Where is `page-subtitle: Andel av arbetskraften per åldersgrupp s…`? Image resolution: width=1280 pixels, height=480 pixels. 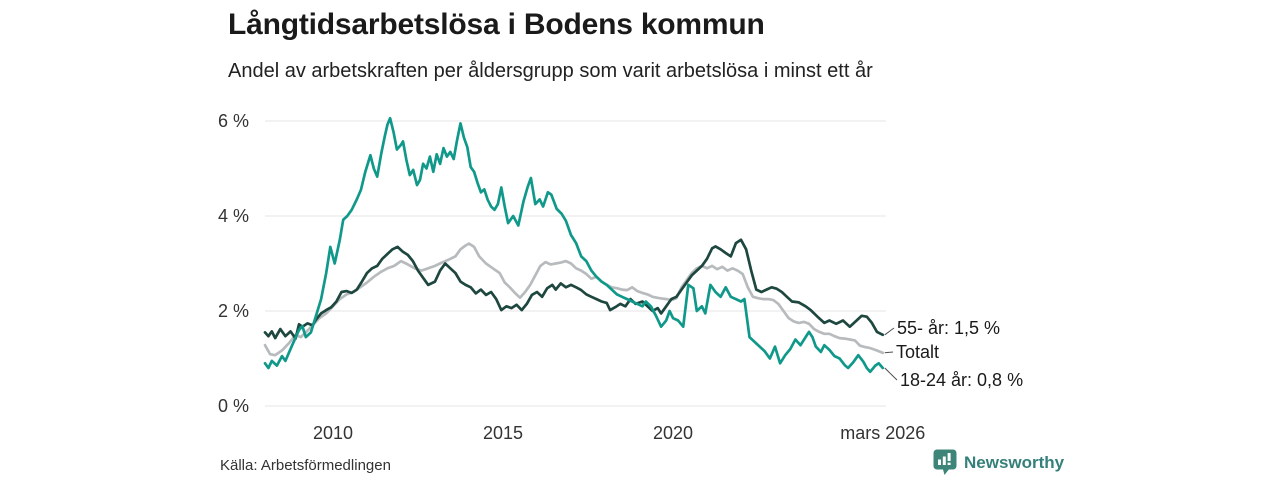 page-subtitle: Andel av arbetskraften per åldersgrupp s… is located at coordinates (550, 71).